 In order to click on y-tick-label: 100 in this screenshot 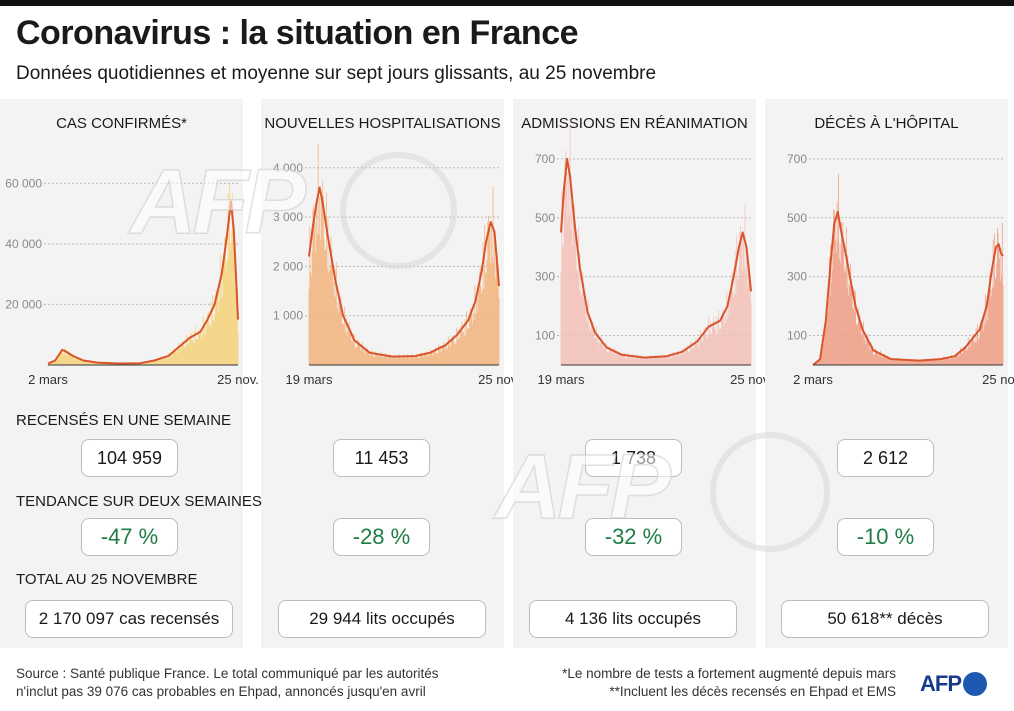, I will do `click(797, 336)`.